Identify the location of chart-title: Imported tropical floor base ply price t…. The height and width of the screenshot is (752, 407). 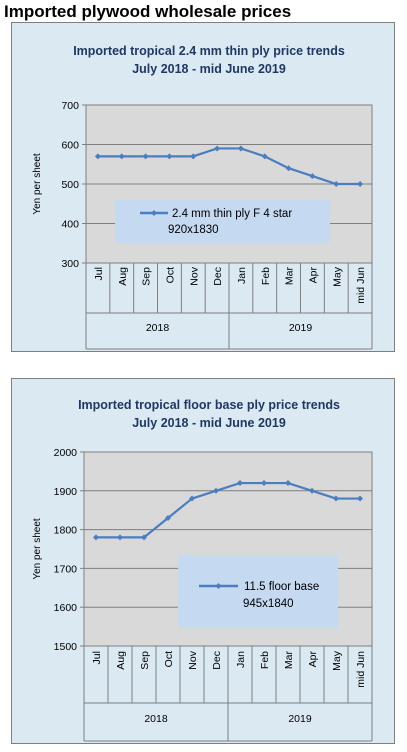
(209, 405).